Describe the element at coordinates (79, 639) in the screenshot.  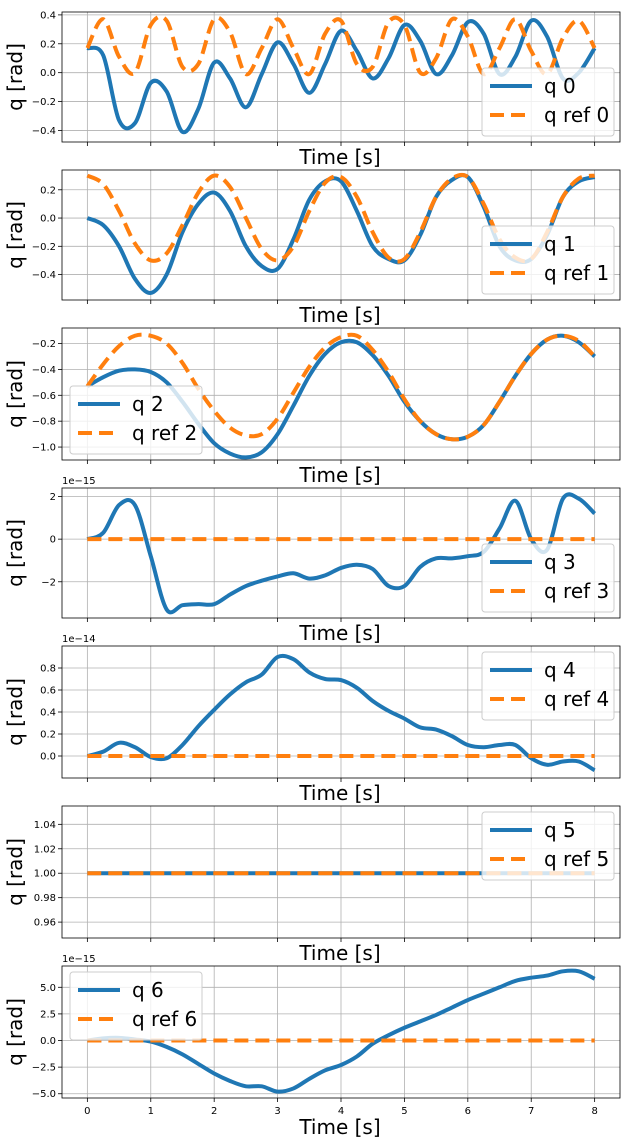
I see `axis-scale-label: 1e−14` at that location.